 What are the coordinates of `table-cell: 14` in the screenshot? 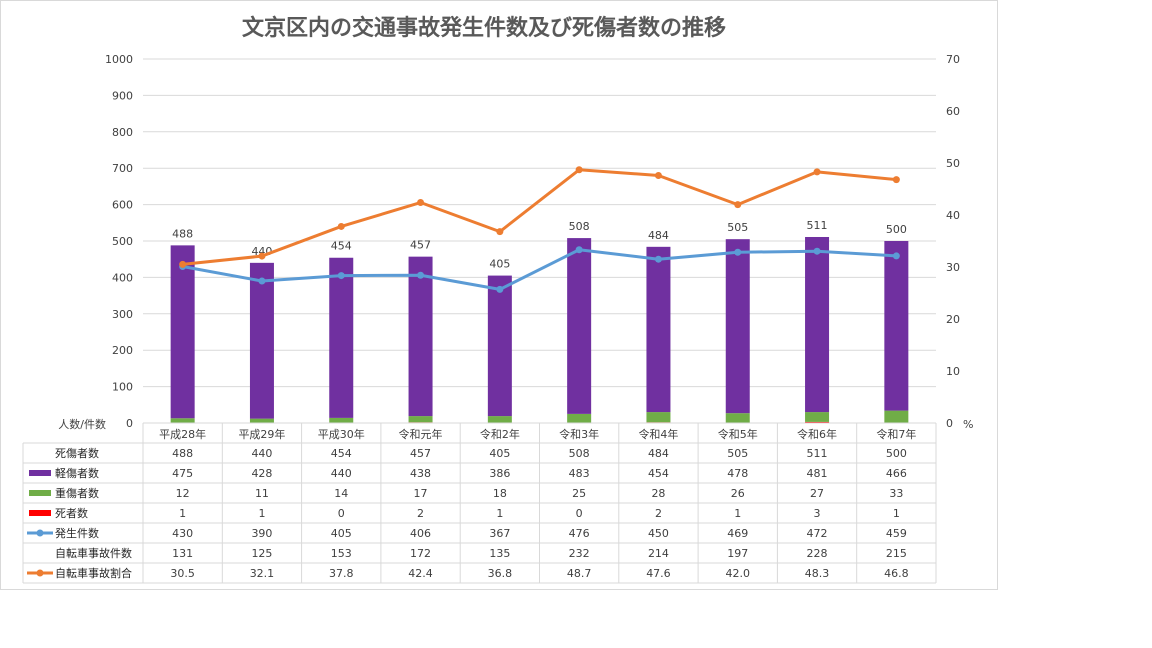 It's located at (341, 493).